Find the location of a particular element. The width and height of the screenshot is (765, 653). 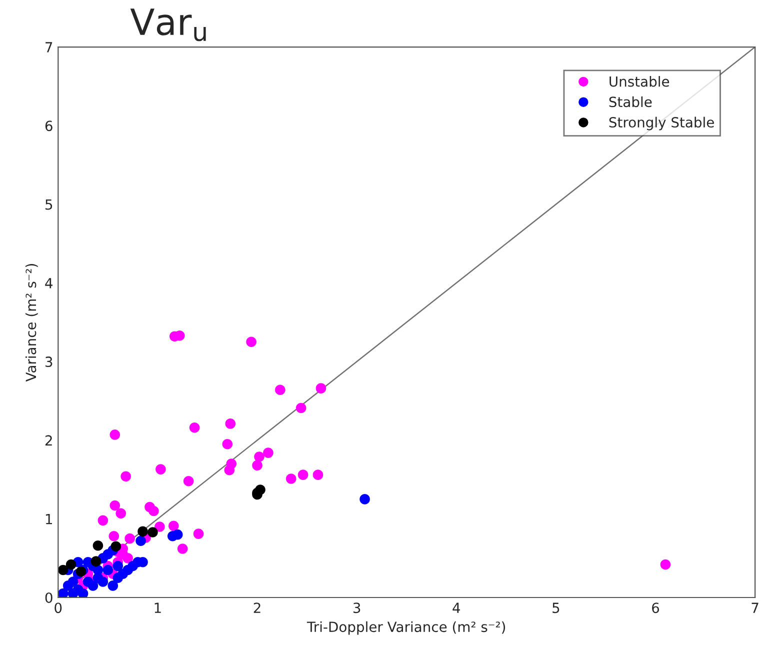

y-tick-label: 6 is located at coordinates (48, 126).